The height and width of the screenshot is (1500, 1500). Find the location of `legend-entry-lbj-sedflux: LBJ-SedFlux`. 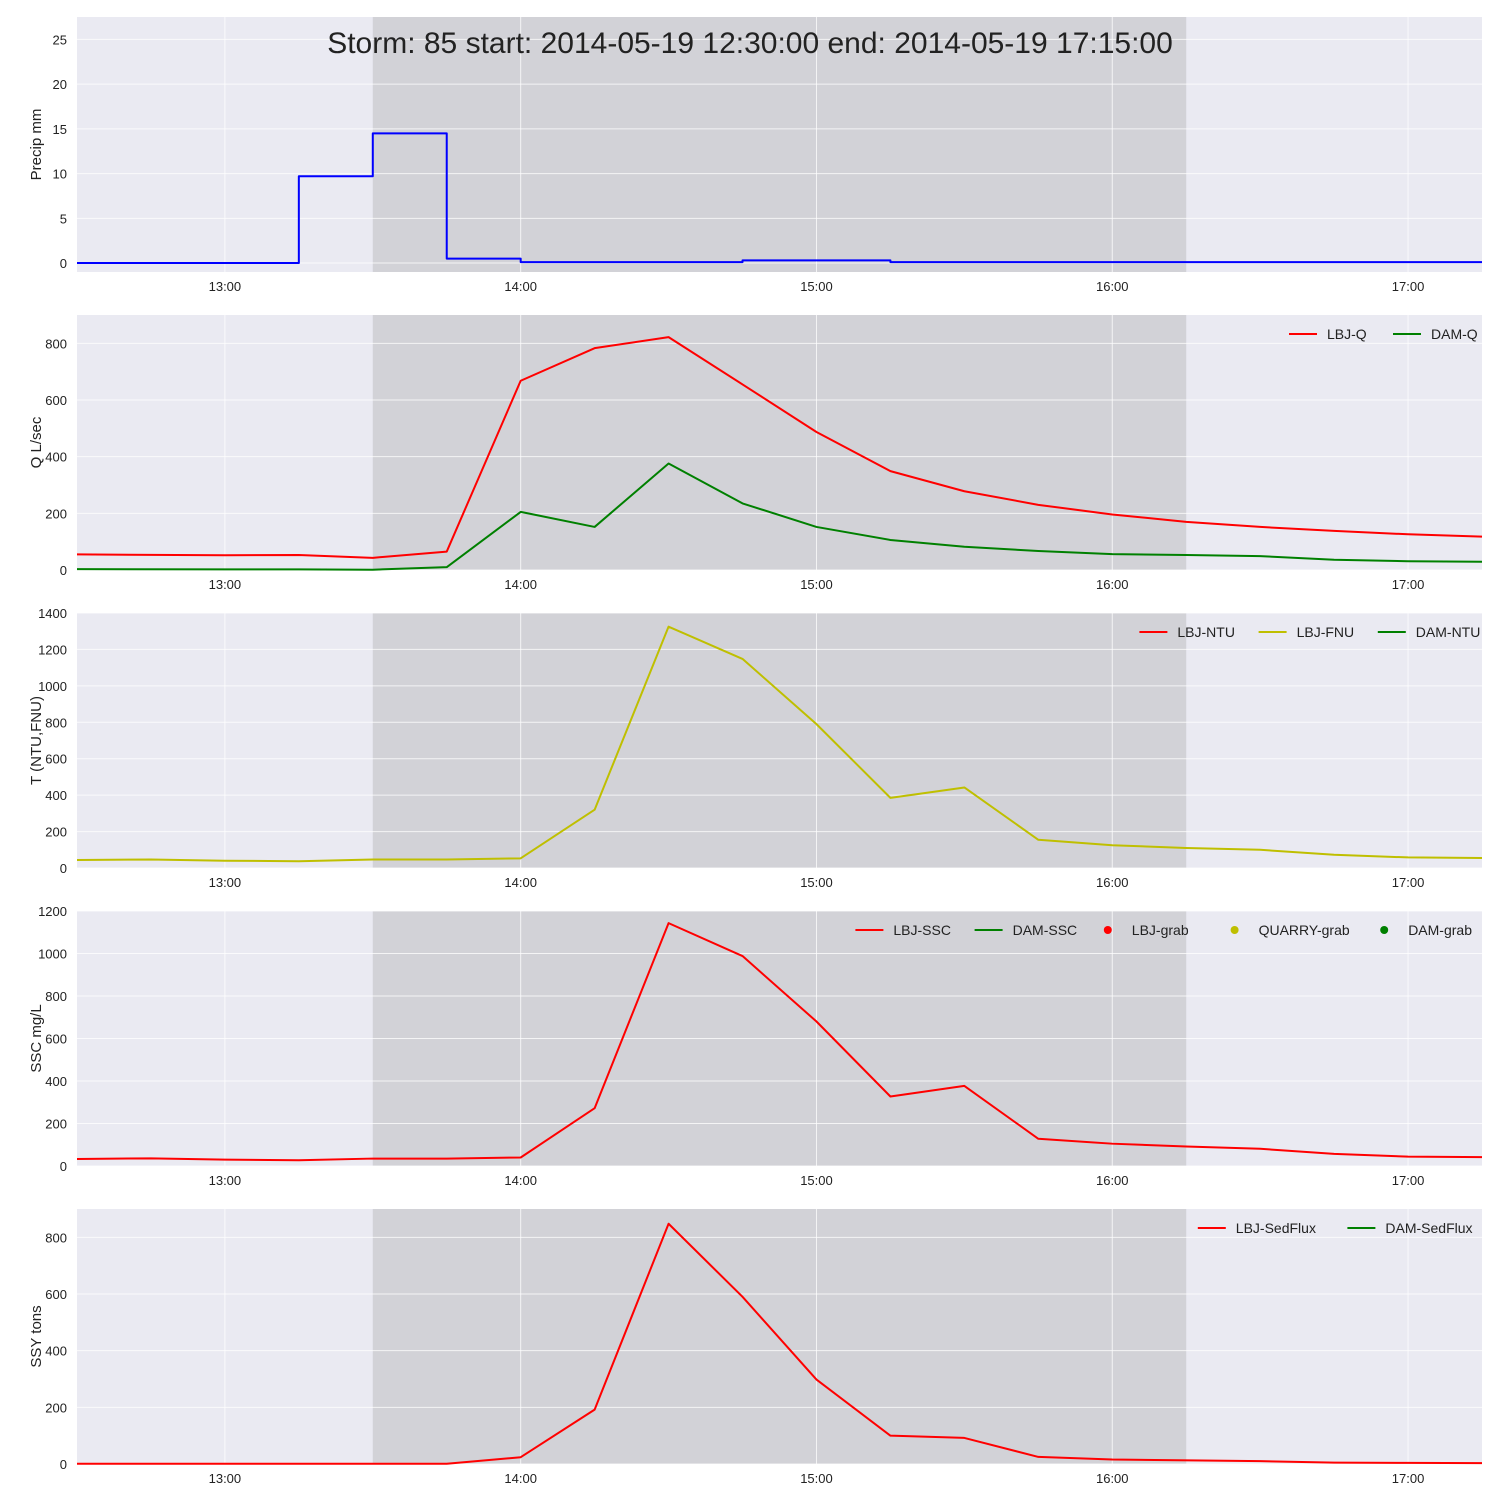

legend-entry-lbj-sedflux: LBJ-SedFlux is located at coordinates (1256, 1228).